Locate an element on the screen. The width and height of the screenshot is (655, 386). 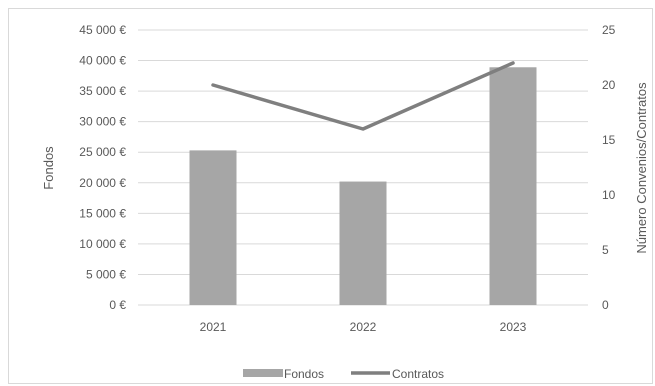
y-axis-title: Fondos is located at coordinates (48, 168).